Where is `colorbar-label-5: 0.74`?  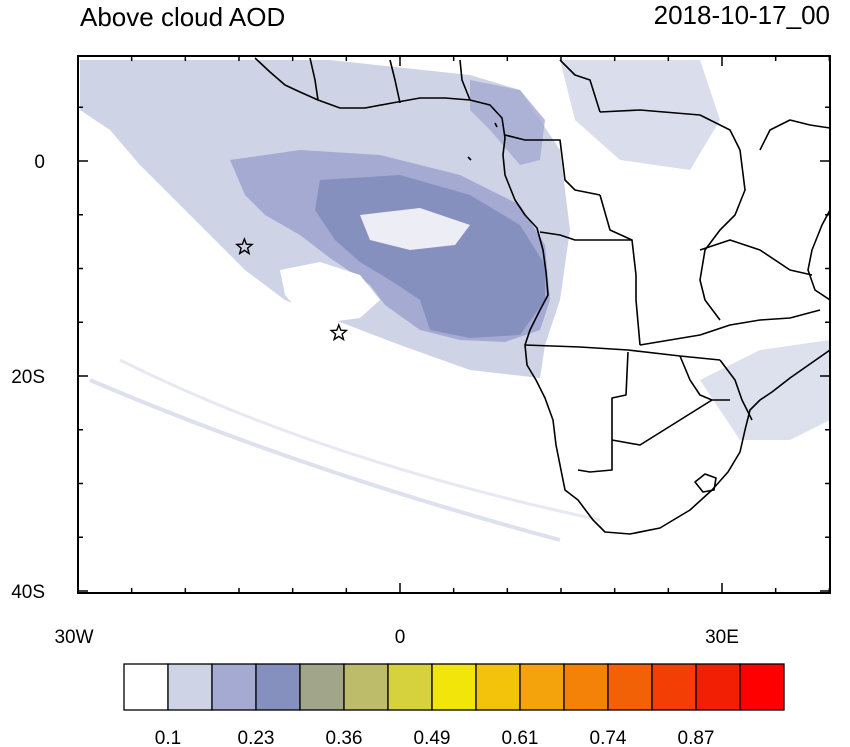 colorbar-label-5: 0.74 is located at coordinates (608, 737).